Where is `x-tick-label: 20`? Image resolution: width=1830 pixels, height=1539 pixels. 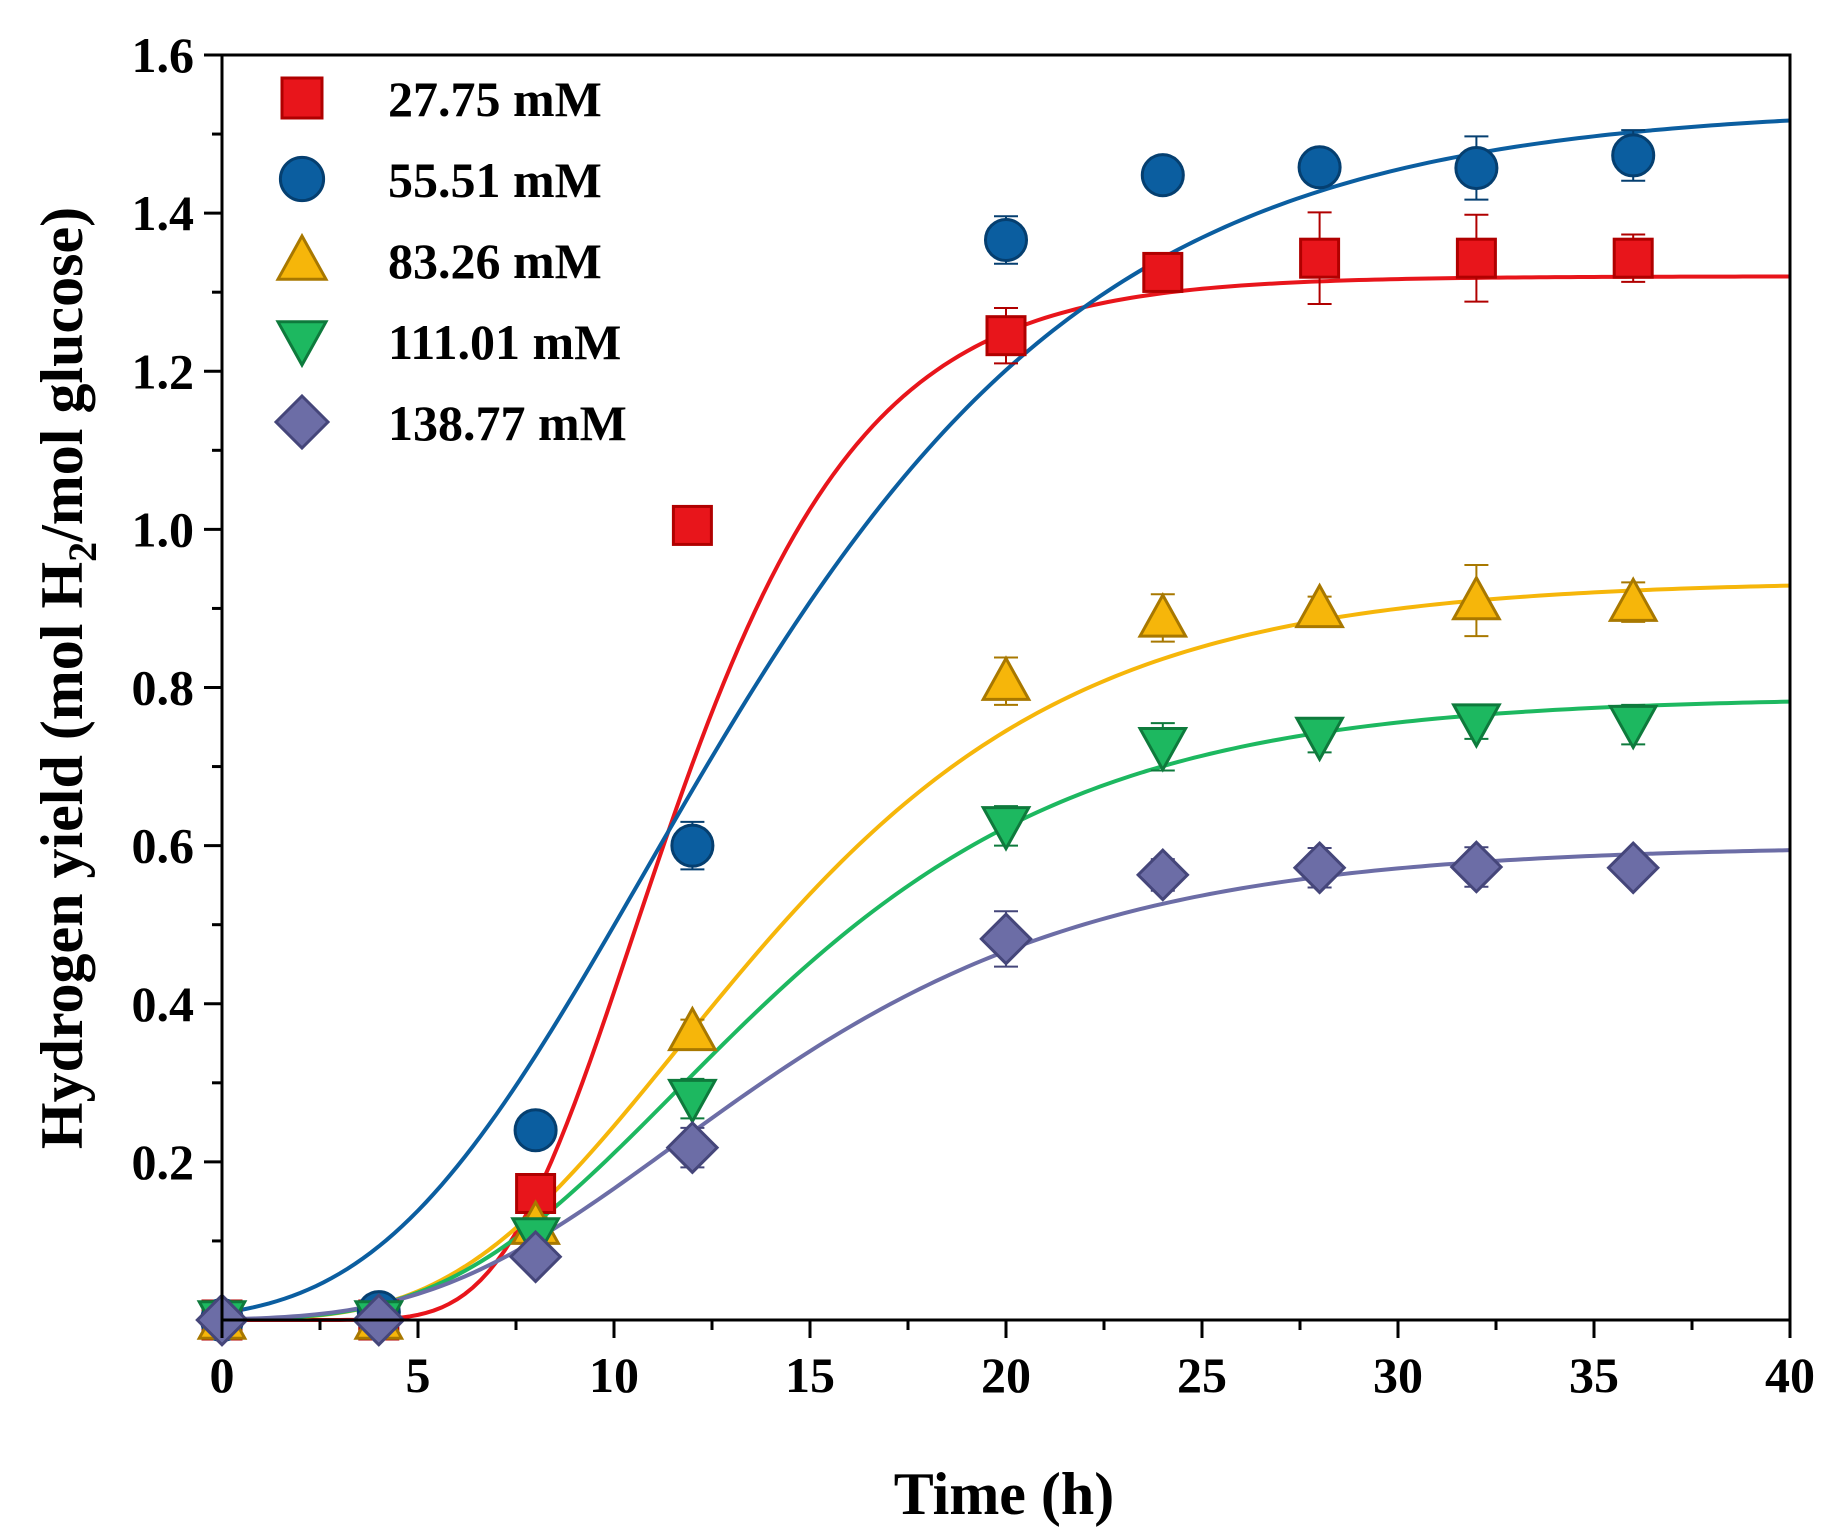 x-tick-label: 20 is located at coordinates (1006, 1375).